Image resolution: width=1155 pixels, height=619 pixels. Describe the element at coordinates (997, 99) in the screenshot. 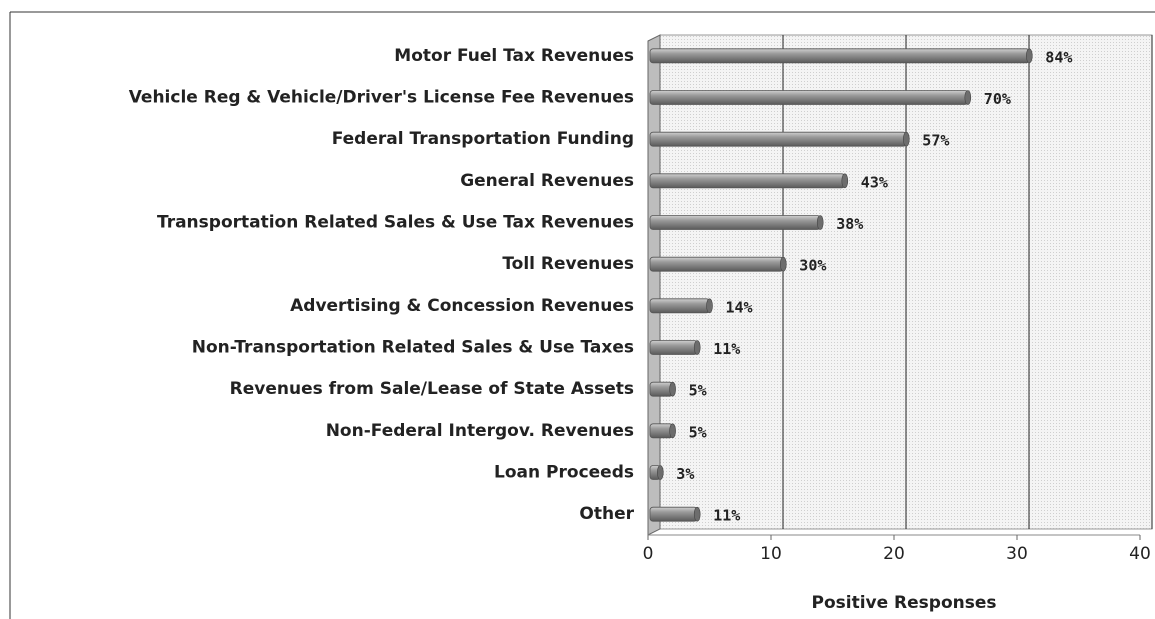

I see `data-label: 70%` at that location.